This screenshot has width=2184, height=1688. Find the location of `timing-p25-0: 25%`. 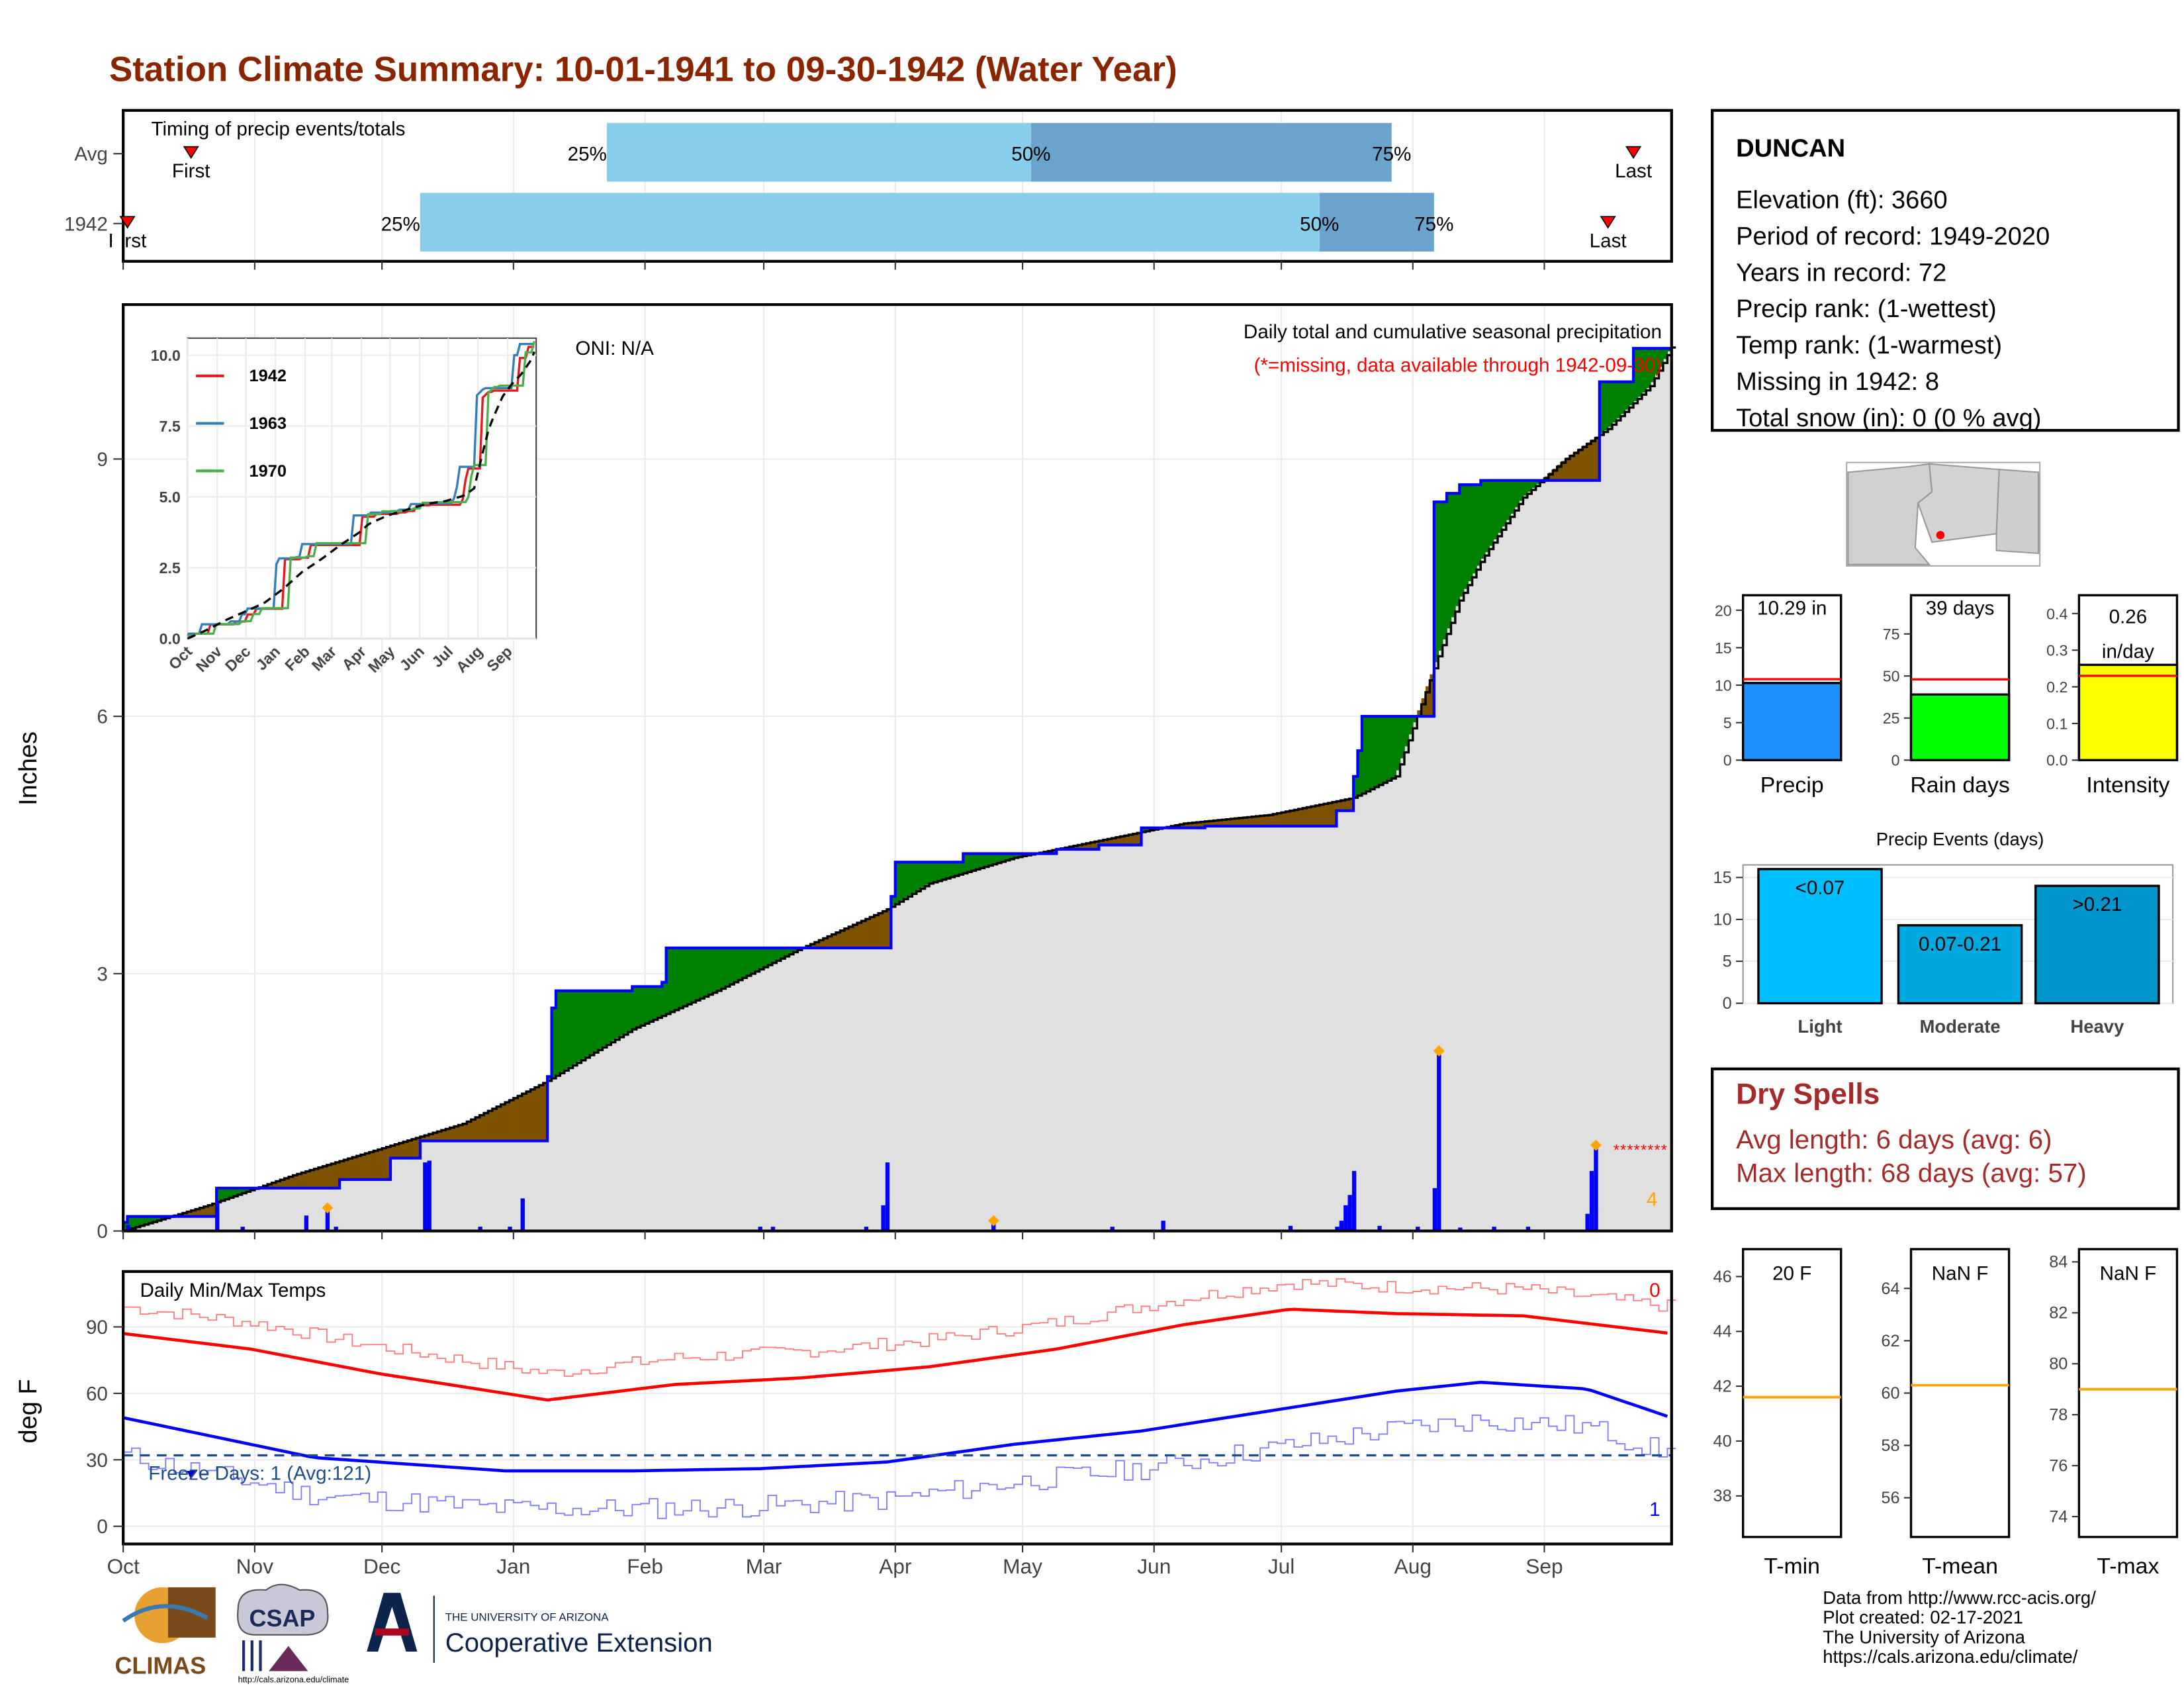

timing-p25-0: 25% is located at coordinates (587, 154).